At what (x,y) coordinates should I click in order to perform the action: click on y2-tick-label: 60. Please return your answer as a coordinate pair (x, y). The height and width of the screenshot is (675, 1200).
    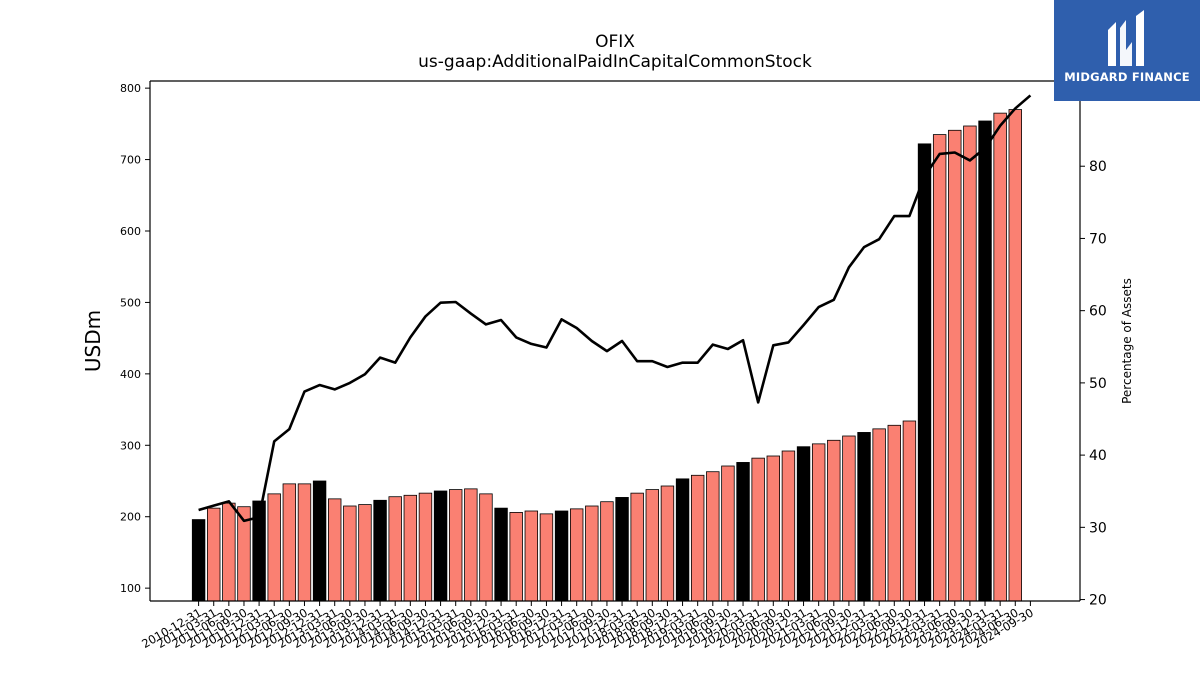
    Looking at the image, I should click on (1098, 312).